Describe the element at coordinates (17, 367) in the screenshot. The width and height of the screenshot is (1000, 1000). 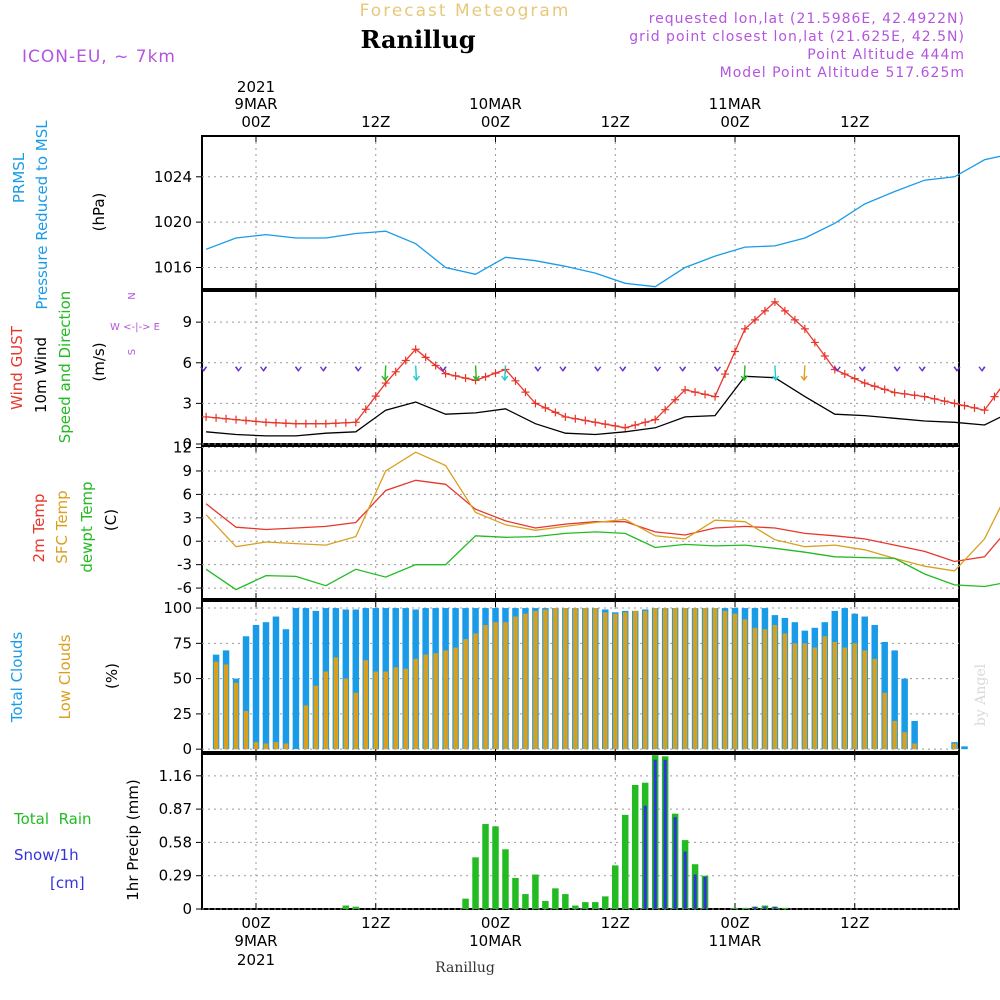
I see `gust-label: Wind GUST` at that location.